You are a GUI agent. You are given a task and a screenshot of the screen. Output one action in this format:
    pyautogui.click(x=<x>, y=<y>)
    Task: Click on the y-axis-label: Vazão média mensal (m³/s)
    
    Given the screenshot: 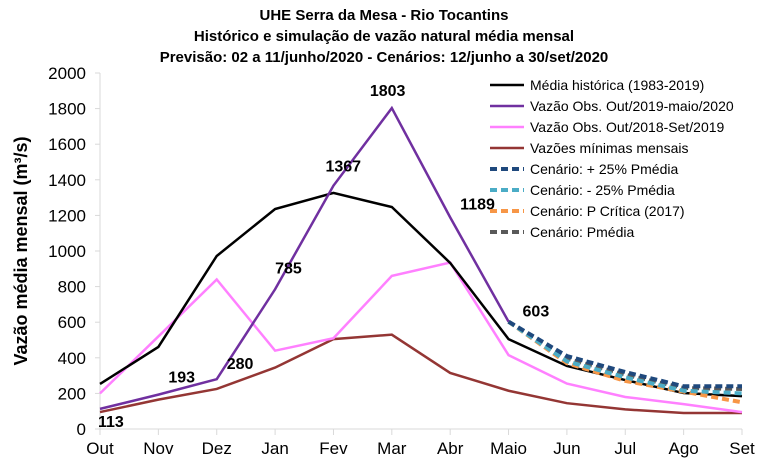 What is the action you would take?
    pyautogui.click(x=21, y=250)
    